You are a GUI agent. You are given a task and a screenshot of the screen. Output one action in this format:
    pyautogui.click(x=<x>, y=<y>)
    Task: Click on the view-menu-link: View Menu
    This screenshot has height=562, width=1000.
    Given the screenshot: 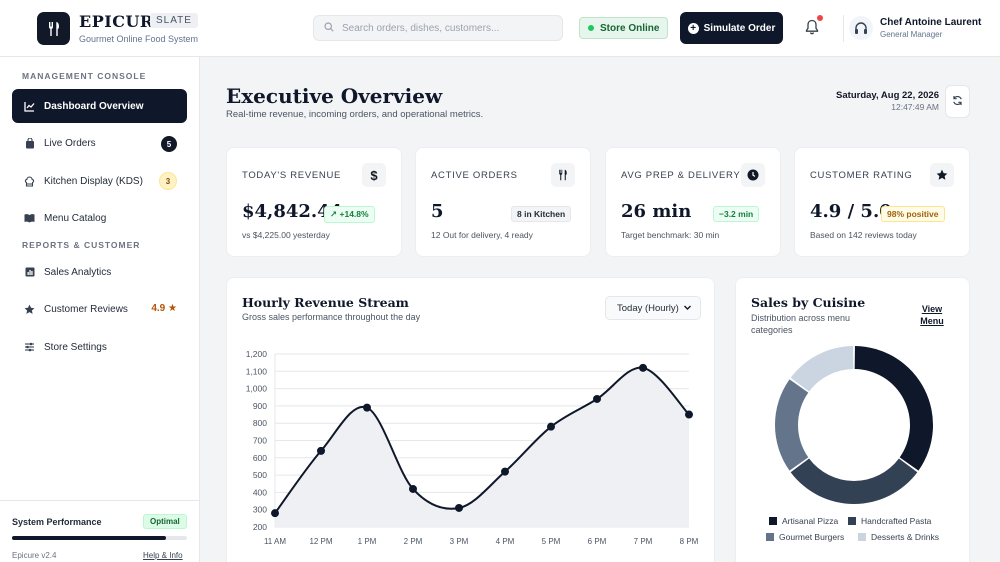 What is the action you would take?
    pyautogui.click(x=932, y=315)
    